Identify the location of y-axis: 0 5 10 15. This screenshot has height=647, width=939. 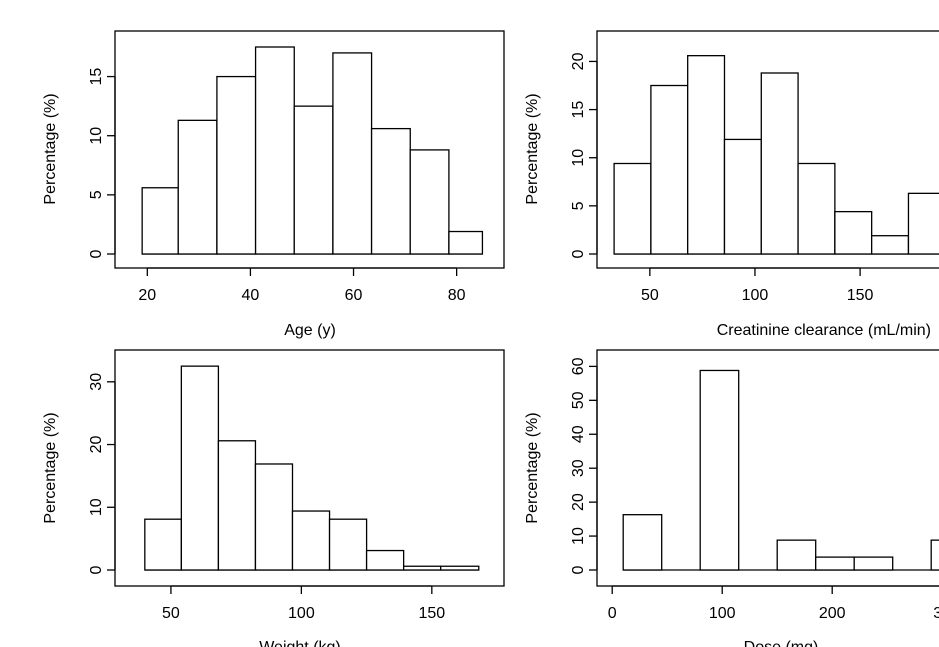
(102, 163).